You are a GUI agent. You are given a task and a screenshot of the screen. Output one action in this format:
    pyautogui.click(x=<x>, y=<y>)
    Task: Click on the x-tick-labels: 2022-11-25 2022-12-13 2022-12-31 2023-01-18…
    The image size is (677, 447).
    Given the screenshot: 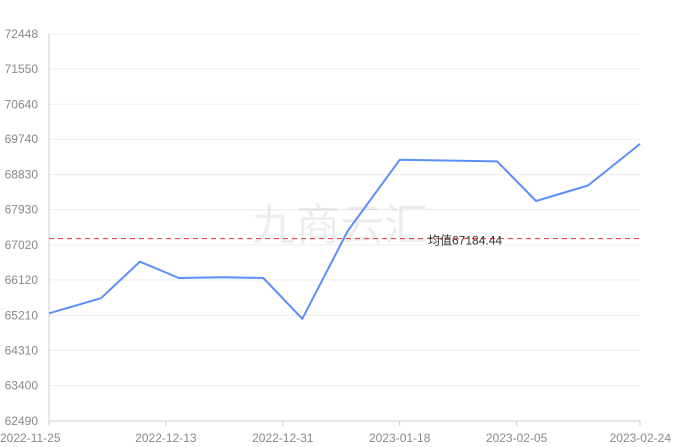 What is the action you would take?
    pyautogui.click(x=335, y=438)
    